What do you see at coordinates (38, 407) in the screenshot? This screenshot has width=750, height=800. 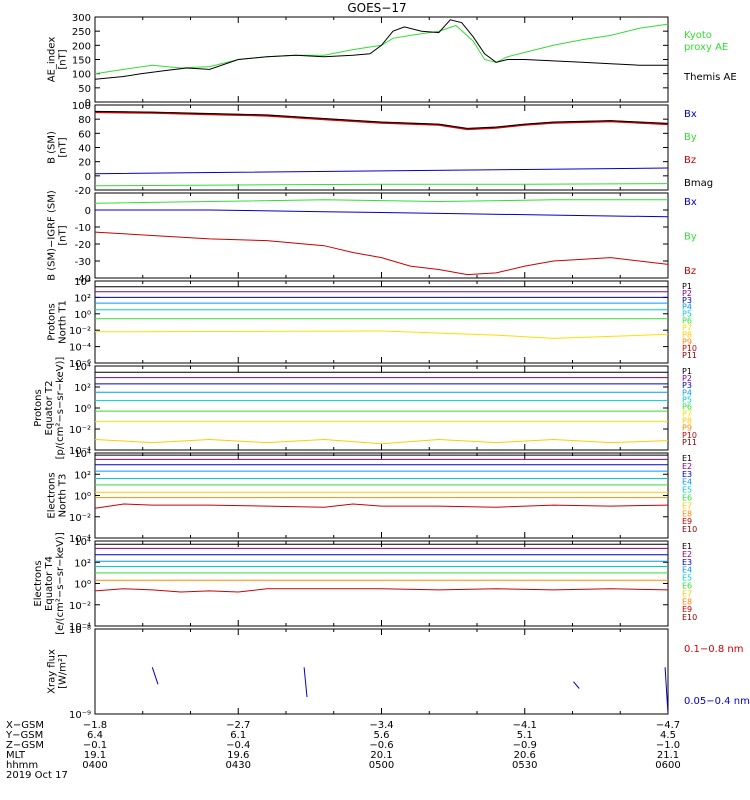 I see `panel5-ylabel: Protons` at bounding box center [38, 407].